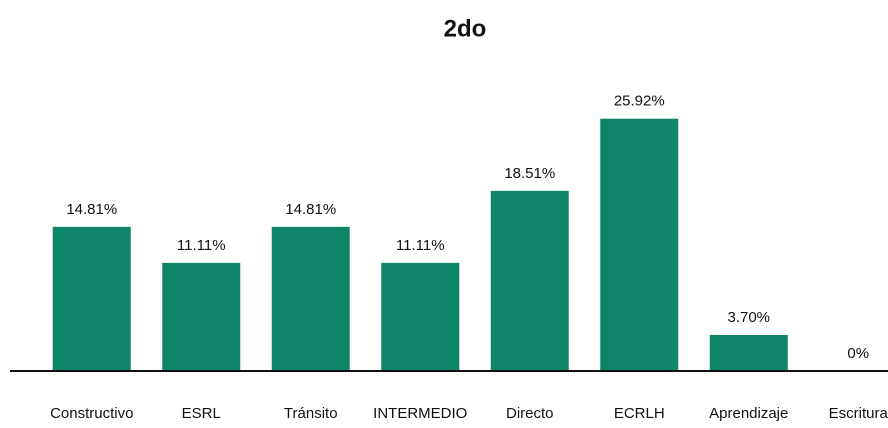  Describe the element at coordinates (465, 28) in the screenshot. I see `chart-title: 2do` at that location.